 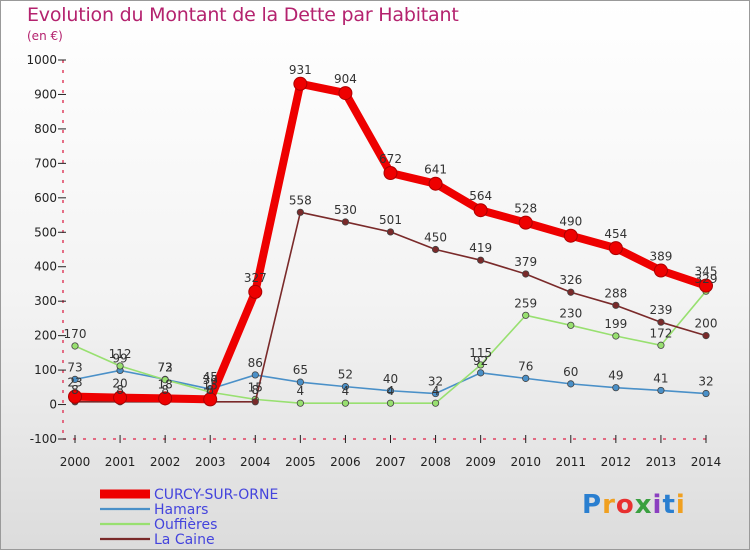 What do you see at coordinates (706, 462) in the screenshot?
I see `x-tick-label: 2014` at bounding box center [706, 462].